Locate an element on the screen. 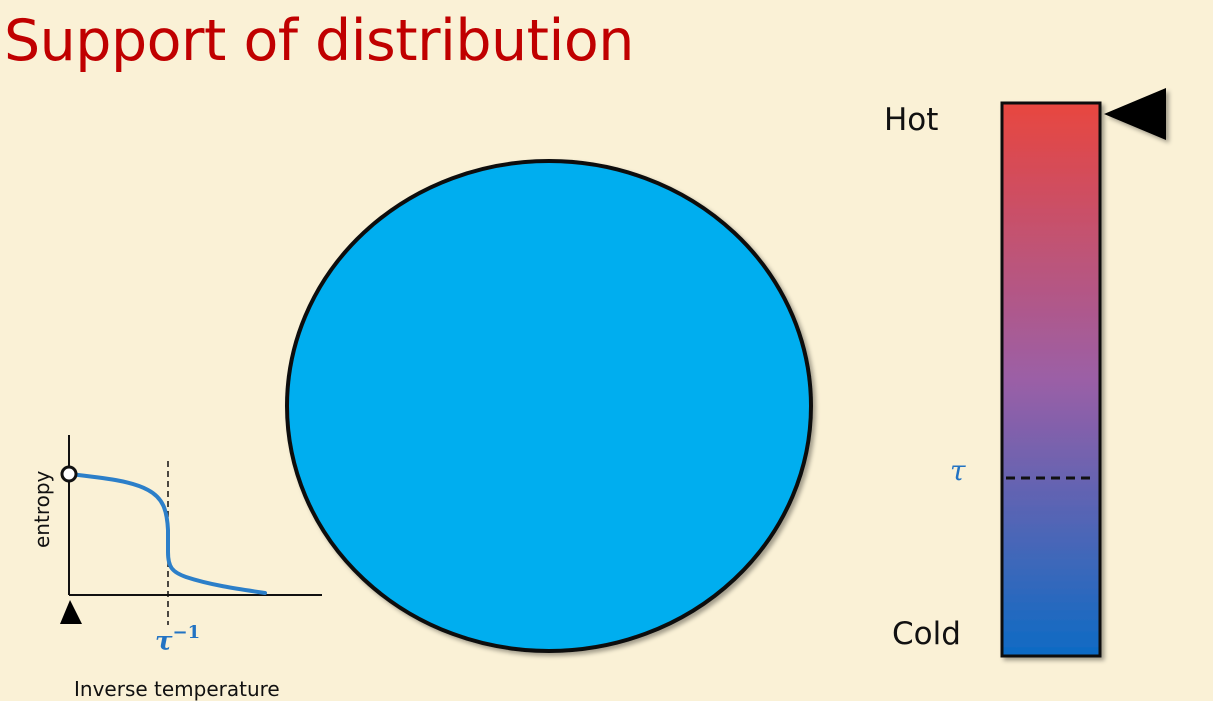 The image size is (1213, 701). entropy-curve is located at coordinates (167, 533).